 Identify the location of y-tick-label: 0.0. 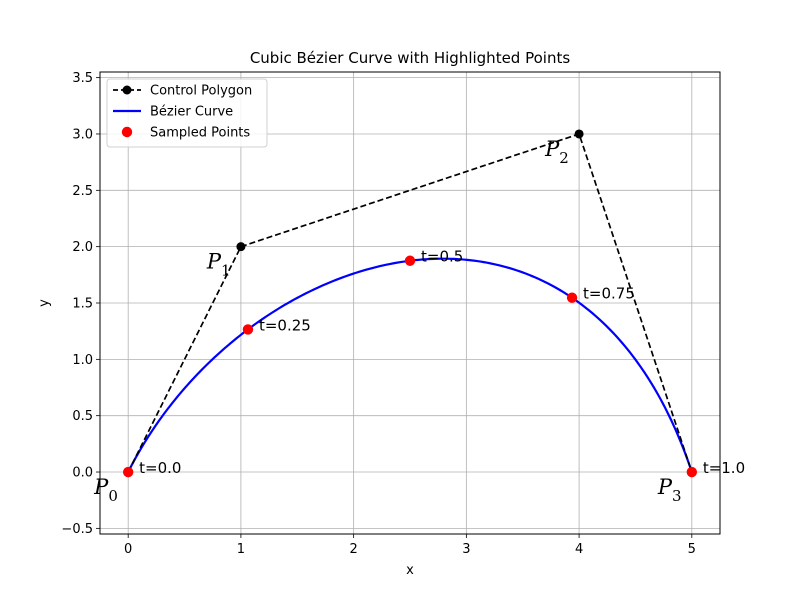
(82, 473).